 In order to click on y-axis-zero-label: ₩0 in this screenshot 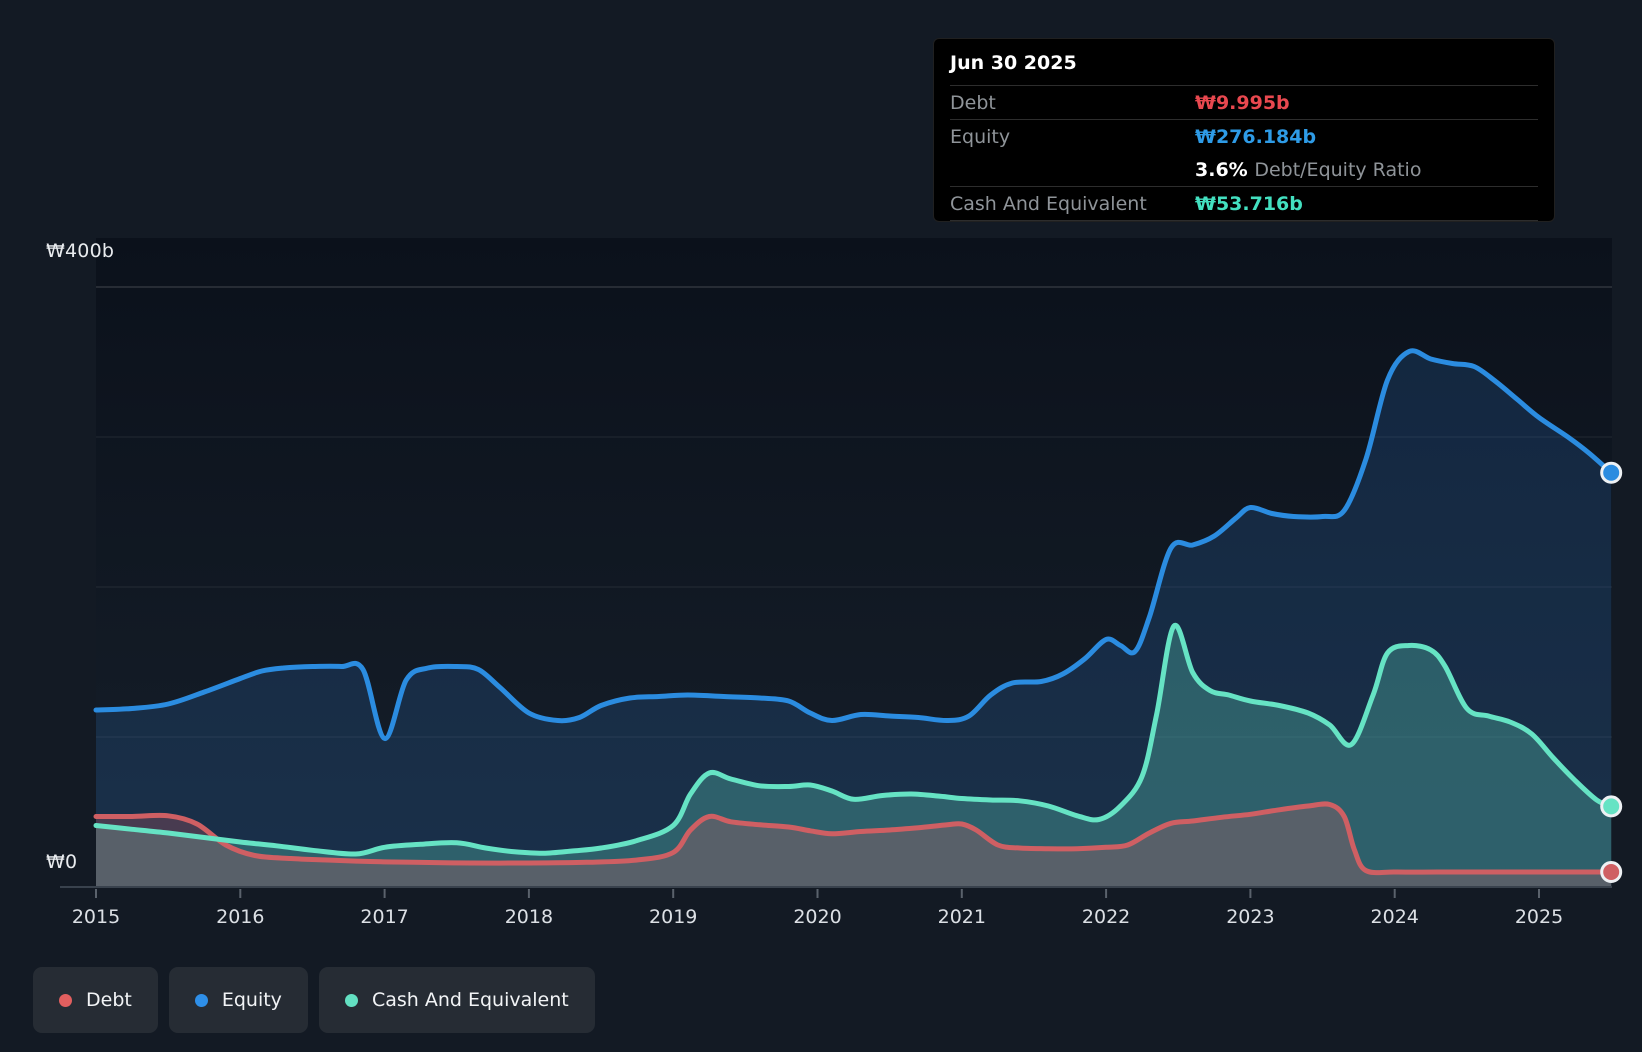, I will do `click(62, 862)`.